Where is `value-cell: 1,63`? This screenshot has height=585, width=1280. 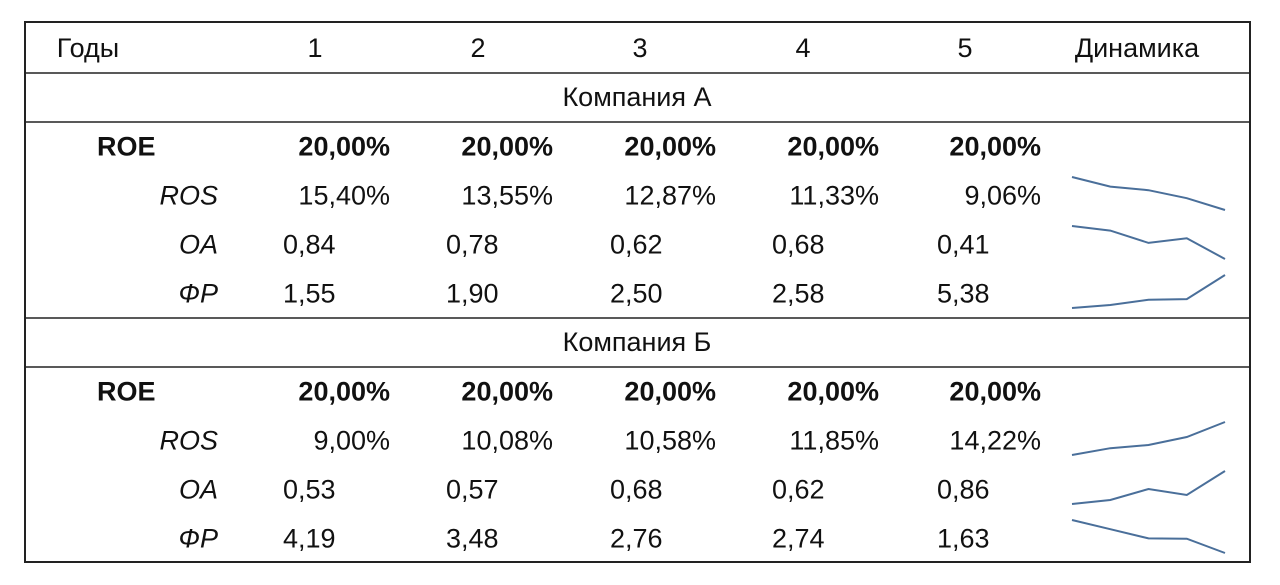 value-cell: 1,63 is located at coordinates (963, 539).